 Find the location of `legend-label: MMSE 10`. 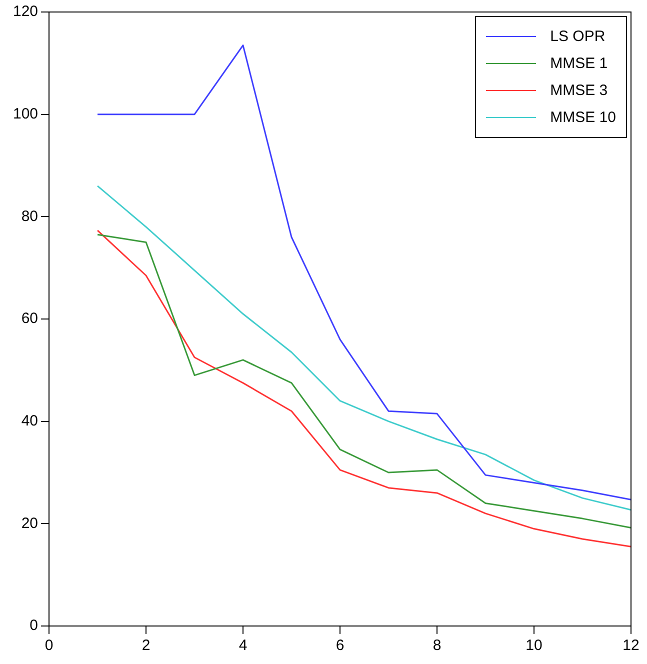

legend-label: MMSE 10 is located at coordinates (583, 117).